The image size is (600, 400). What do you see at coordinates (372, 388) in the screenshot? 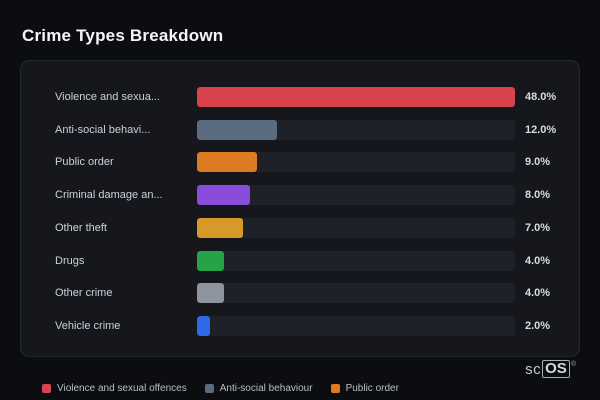
I see `legend-label: Public order` at bounding box center [372, 388].